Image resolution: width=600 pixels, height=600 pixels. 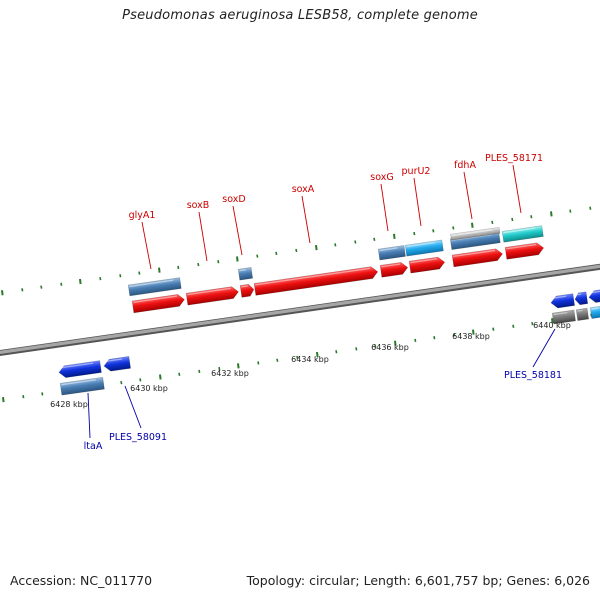 I want to click on cds-PLES_58181-a, so click(x=562, y=301).